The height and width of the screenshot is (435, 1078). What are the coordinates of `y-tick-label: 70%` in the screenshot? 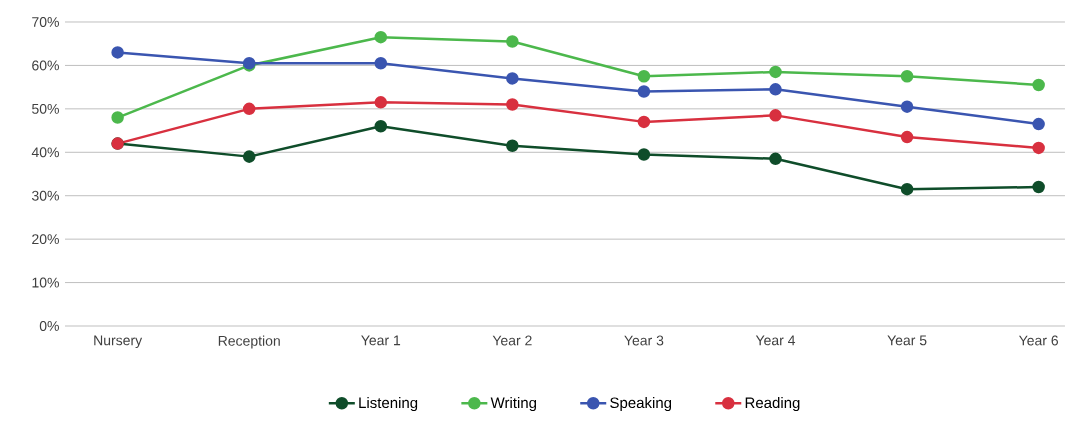 It's located at (45, 22).